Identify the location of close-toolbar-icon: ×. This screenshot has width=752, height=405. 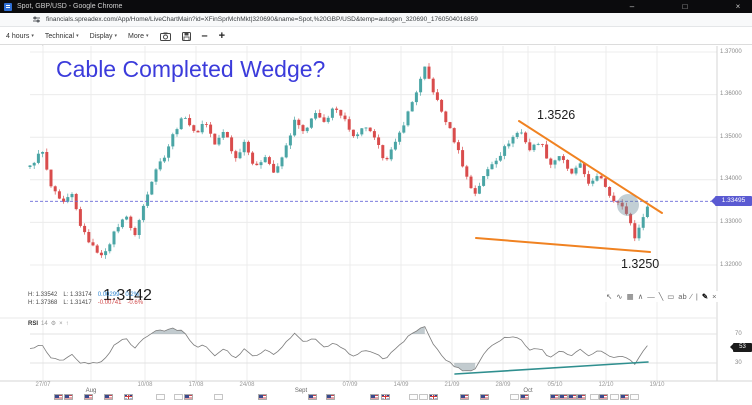
(714, 296).